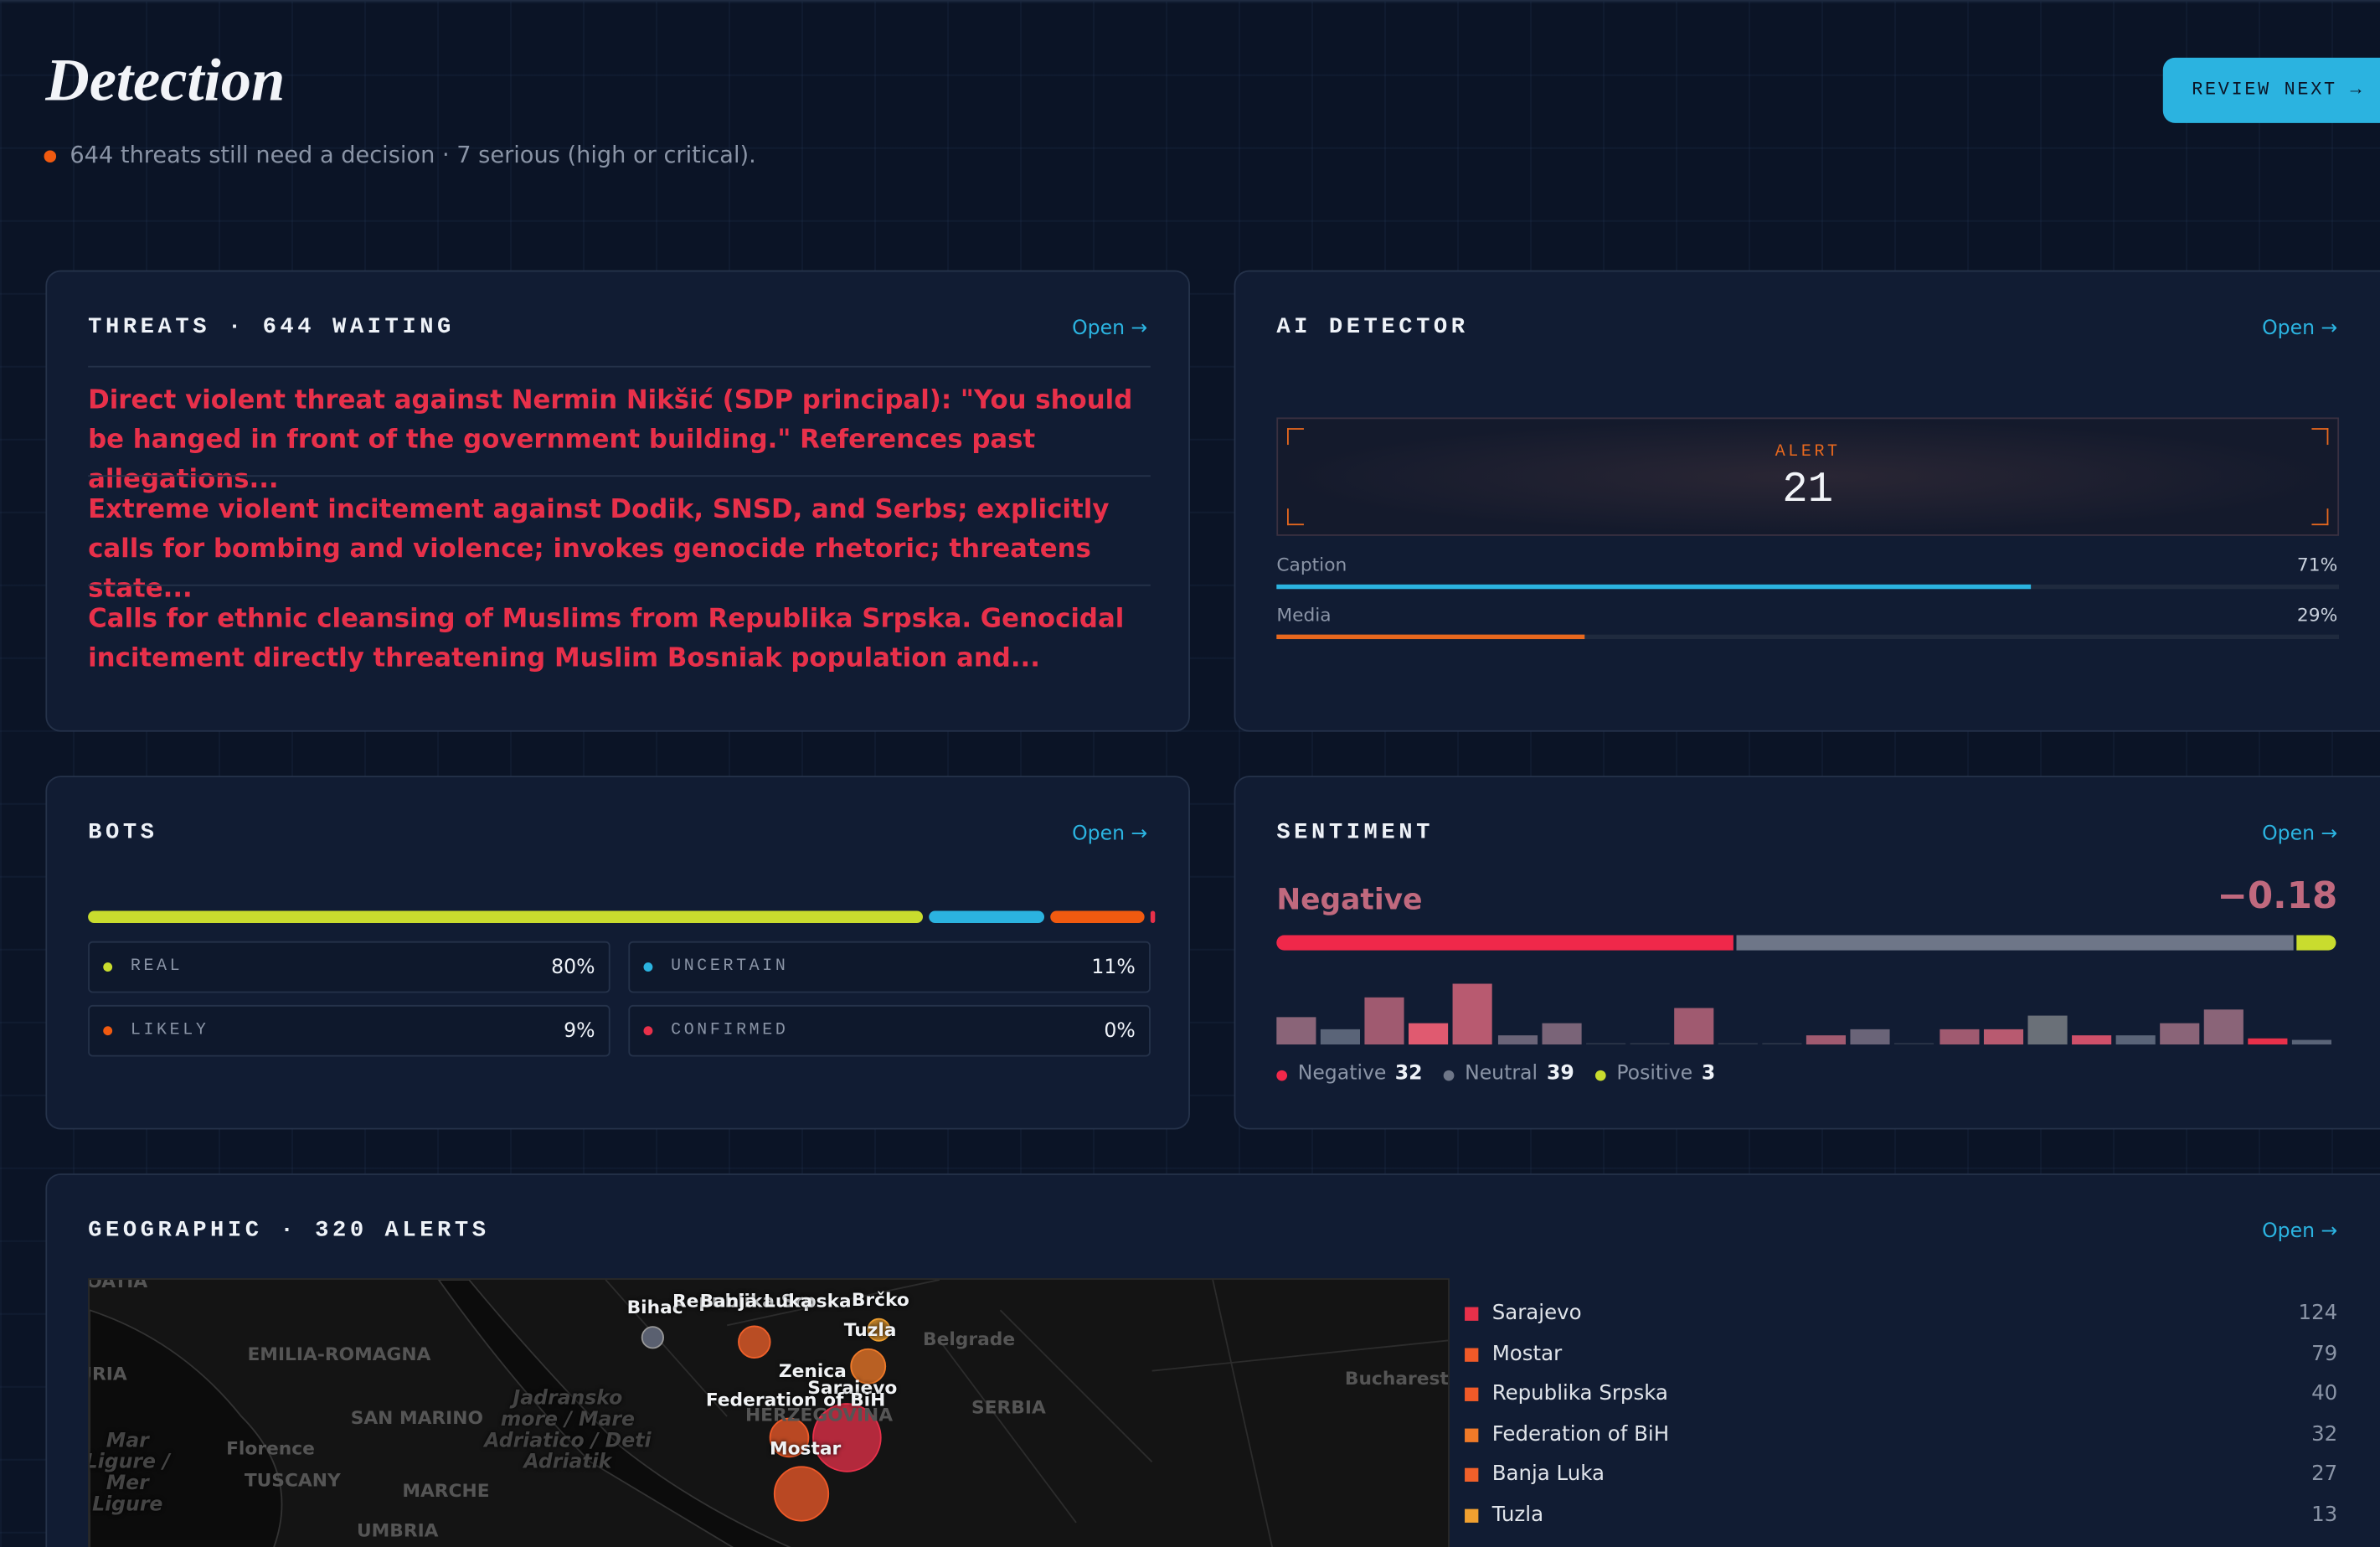  I want to click on map-label: CROATIA, so click(118, 1285).